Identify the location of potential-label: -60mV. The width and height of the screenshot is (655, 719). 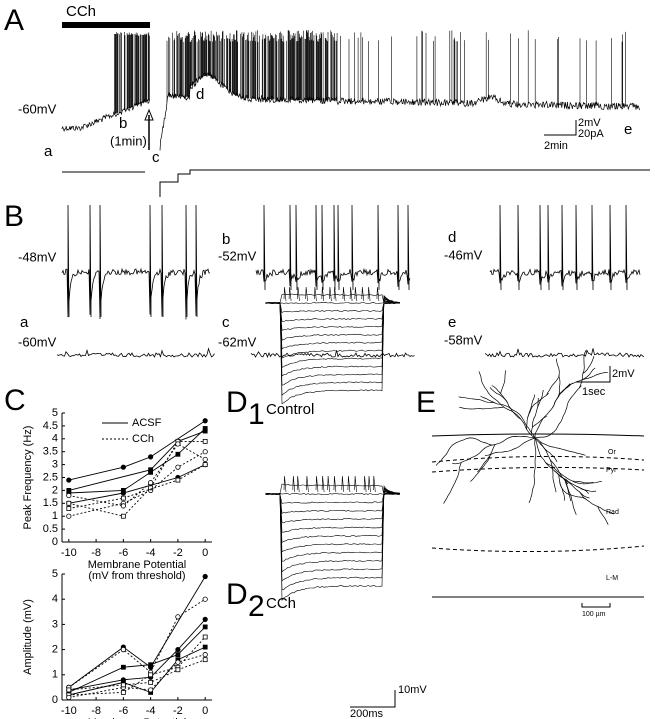
(37, 341).